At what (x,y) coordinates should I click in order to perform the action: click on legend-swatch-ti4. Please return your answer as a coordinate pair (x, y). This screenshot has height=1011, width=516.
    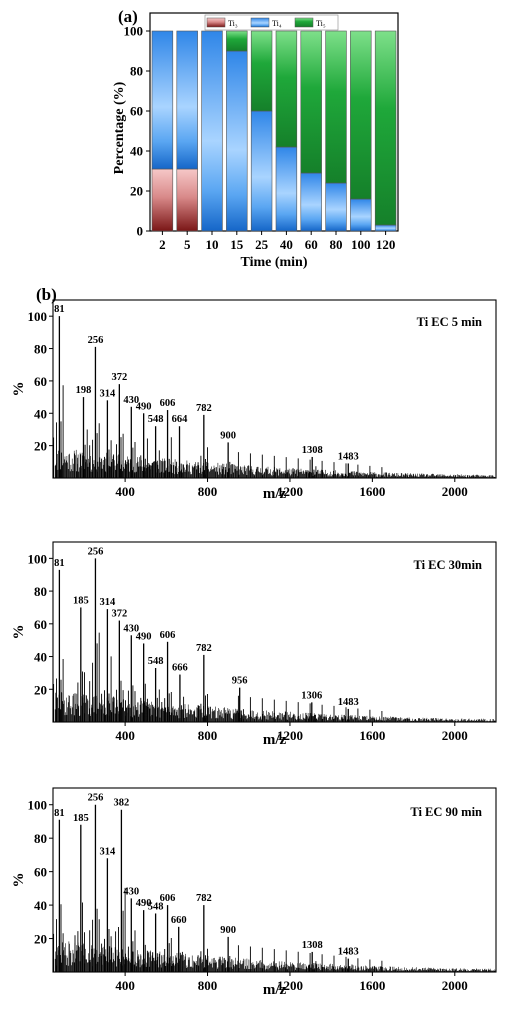
    Looking at the image, I should click on (260, 22).